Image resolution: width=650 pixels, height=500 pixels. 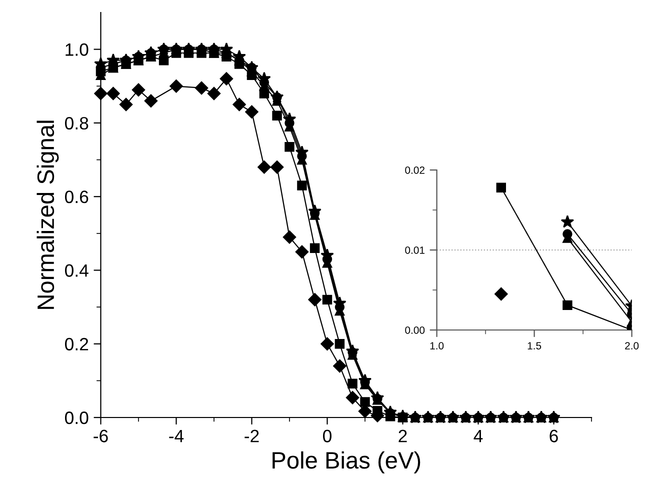 I want to click on y-tick-label: 0.4, so click(x=76, y=270).